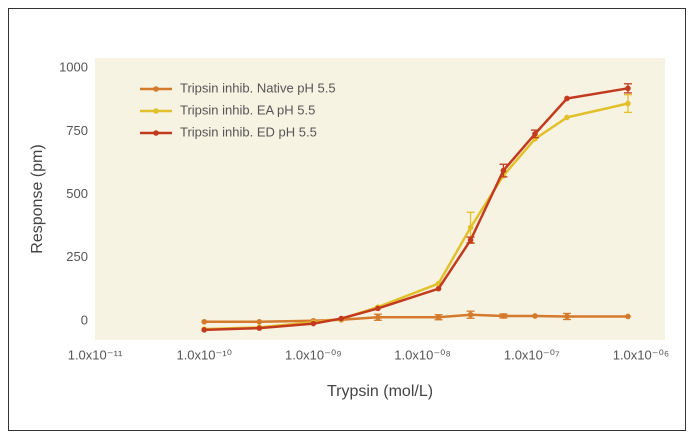  I want to click on legend-label: Tripsin inhib. Native pH 5.5, so click(258, 87).